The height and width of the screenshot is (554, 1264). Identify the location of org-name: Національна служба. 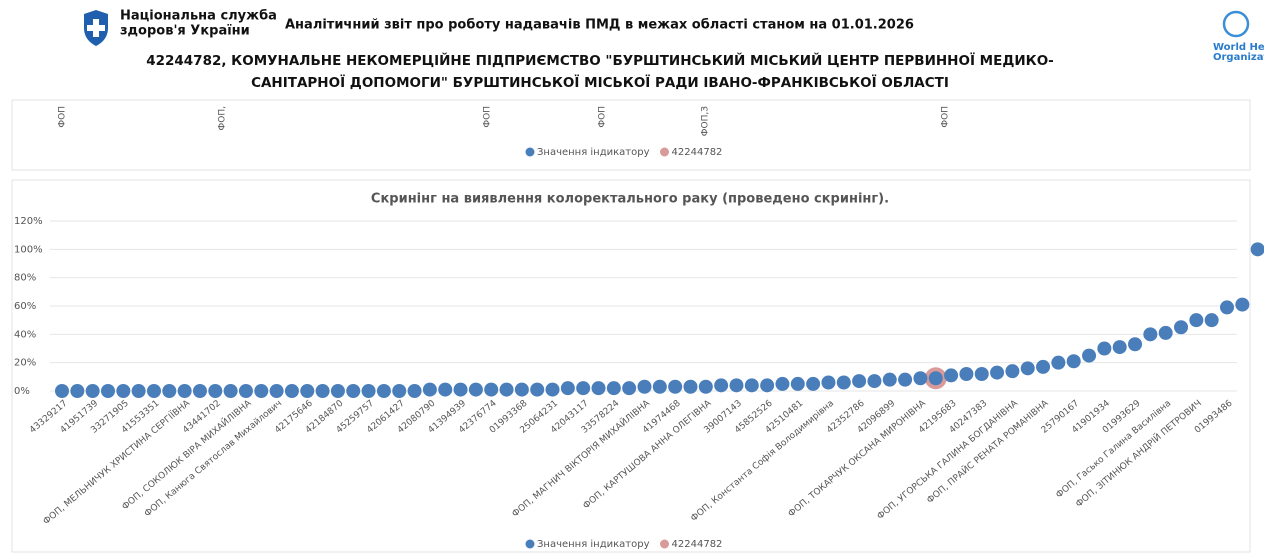
(198, 16).